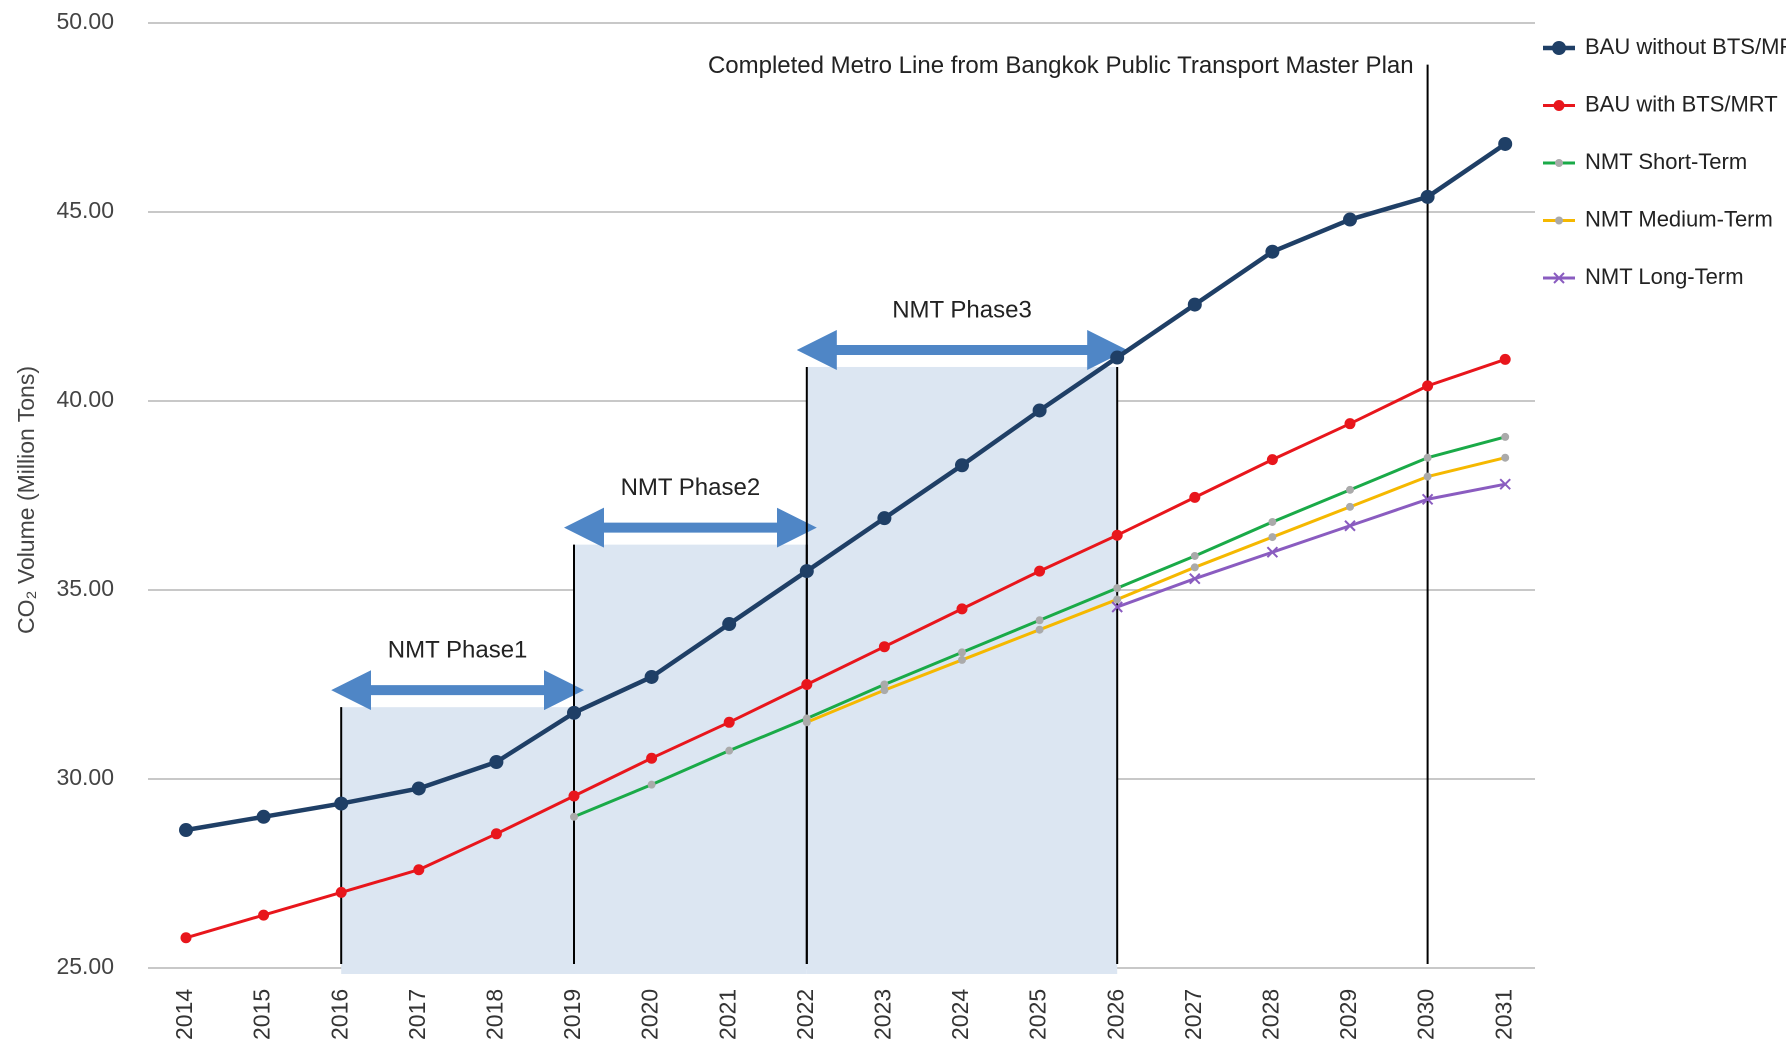 The height and width of the screenshot is (1053, 1786). I want to click on x-tick-label: 2024, so click(960, 1014).